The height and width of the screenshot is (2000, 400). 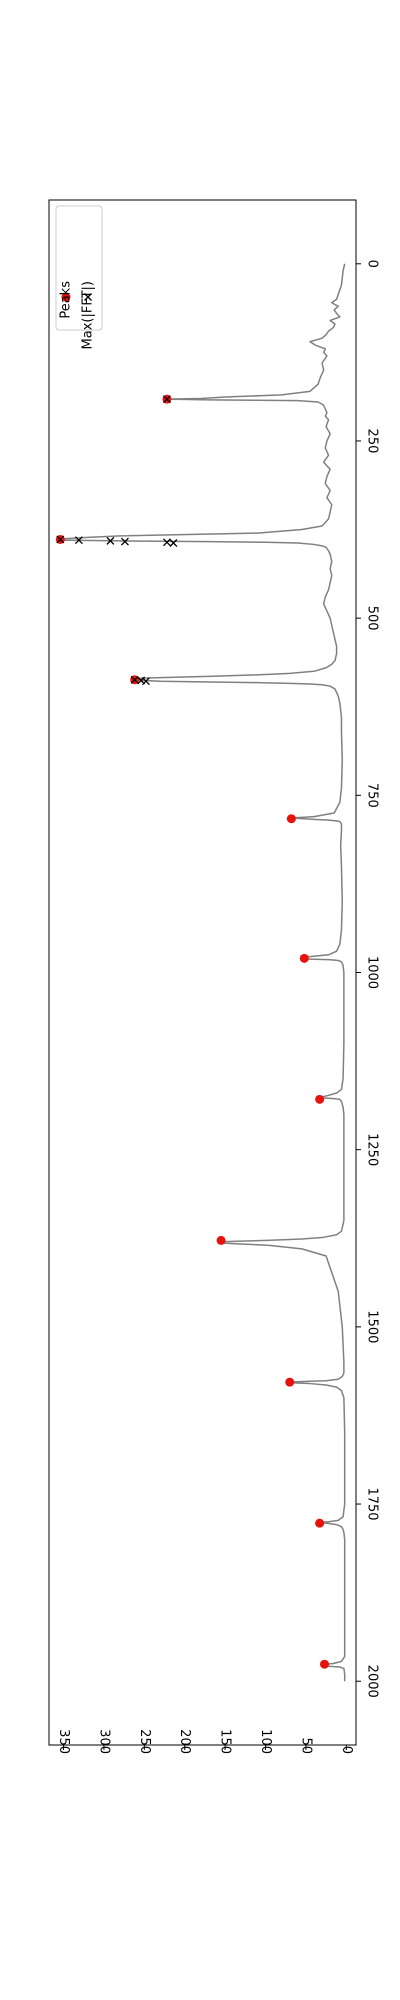 I want to click on y-tick-label: 0, so click(x=346, y=1750).